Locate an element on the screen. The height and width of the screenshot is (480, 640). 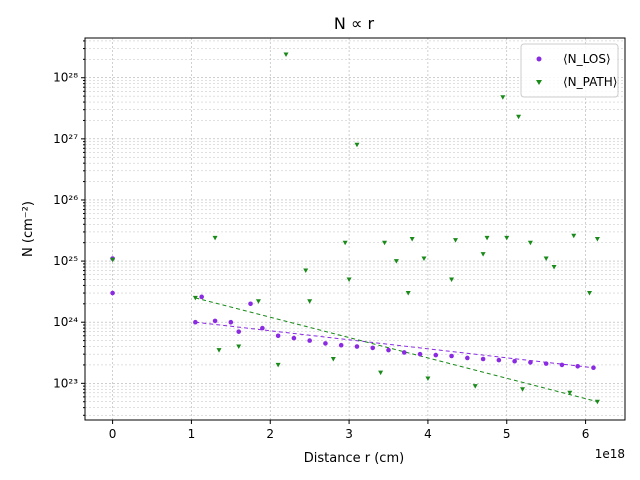
legend: ⟨N_LOS⟩ ⟨N_PATH⟩ is located at coordinates (569, 70).